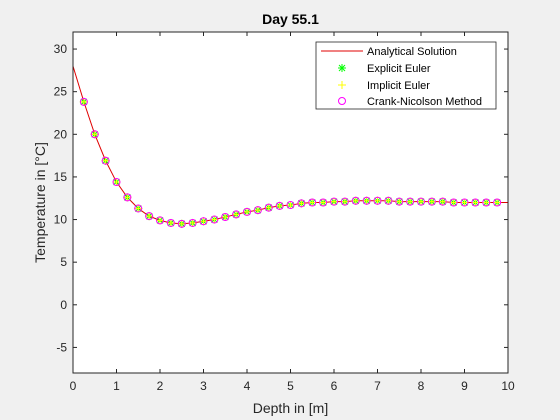 The image size is (560, 420). Describe the element at coordinates (61, 134) in the screenshot. I see `y-tick-label: 20` at that location.